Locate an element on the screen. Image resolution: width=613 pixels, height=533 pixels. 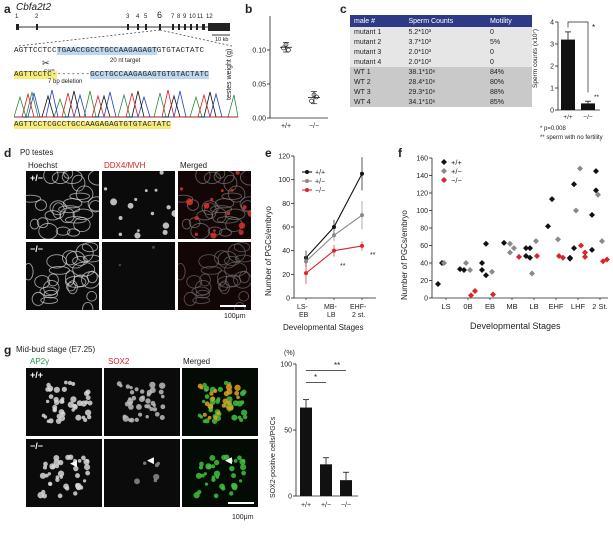
exon-5: 5 is located at coordinates (146, 17).